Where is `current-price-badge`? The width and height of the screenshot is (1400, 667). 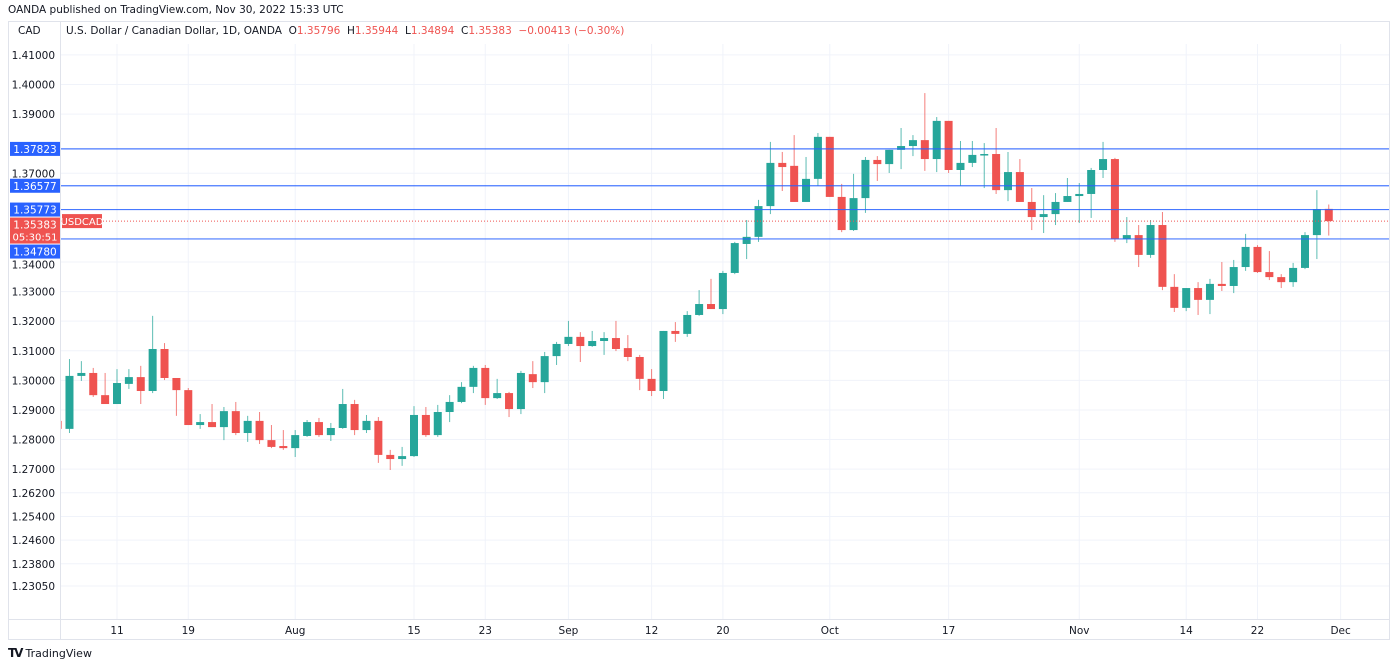 current-price-badge is located at coordinates (35, 230).